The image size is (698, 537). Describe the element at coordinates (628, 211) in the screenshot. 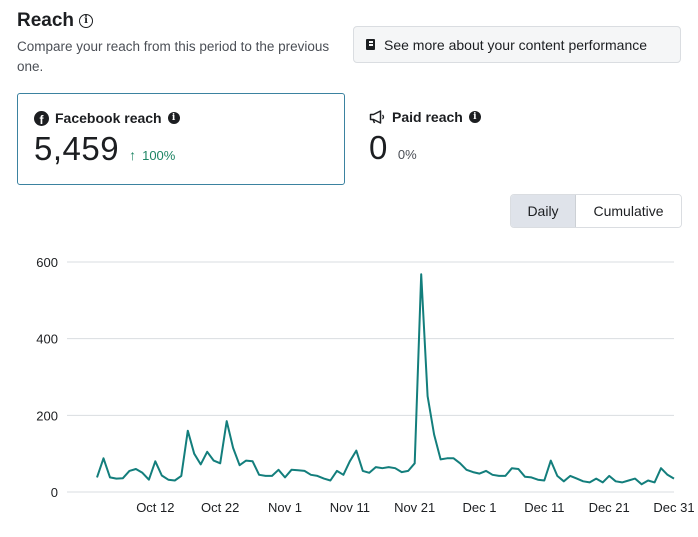

I see `cumulative-toggle-button: Cumulative` at that location.